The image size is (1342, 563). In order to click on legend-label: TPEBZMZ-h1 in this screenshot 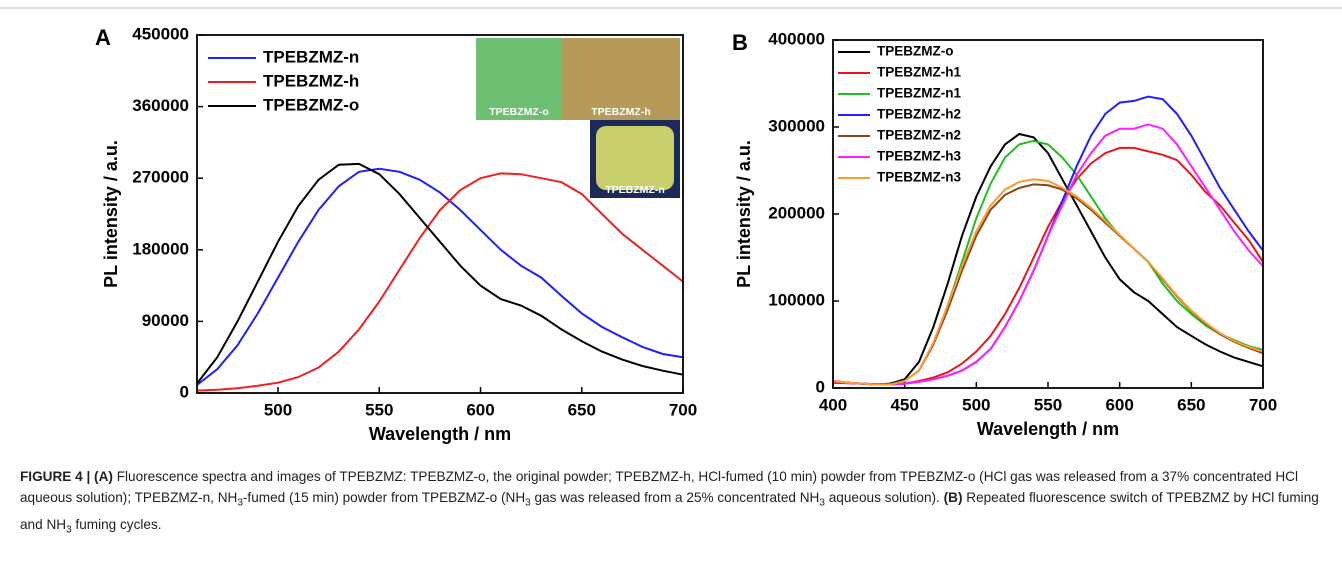, I will do `click(919, 72)`.